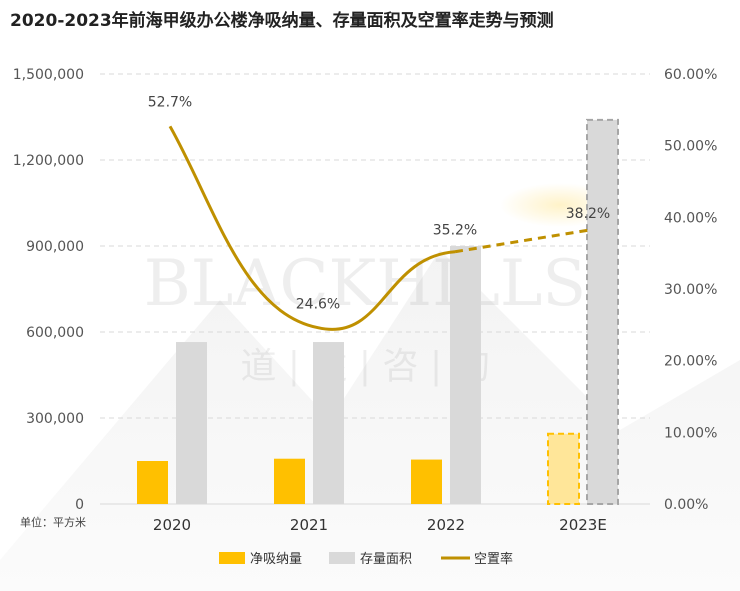 The image size is (740, 591). I want to click on vacancy-data-label: 35.2%, so click(455, 231).